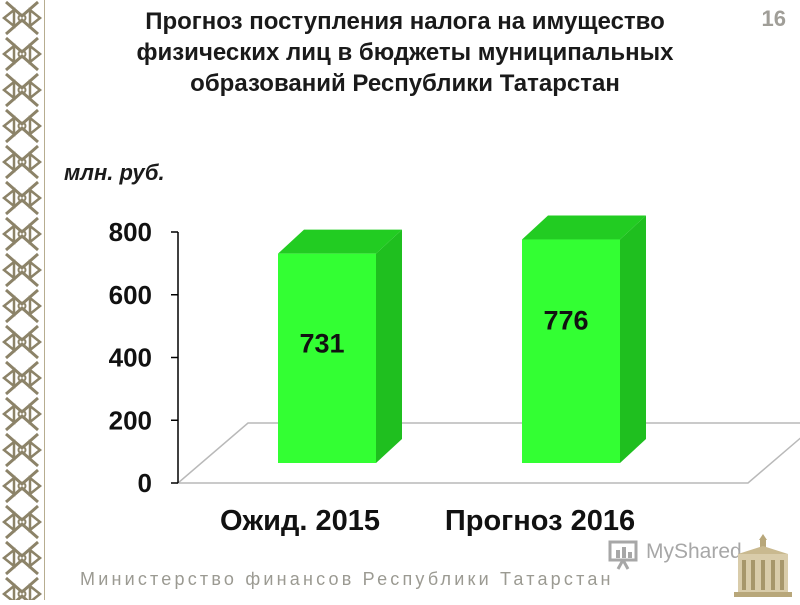  Describe the element at coordinates (763, 565) in the screenshot. I see `government-building-icon` at that location.